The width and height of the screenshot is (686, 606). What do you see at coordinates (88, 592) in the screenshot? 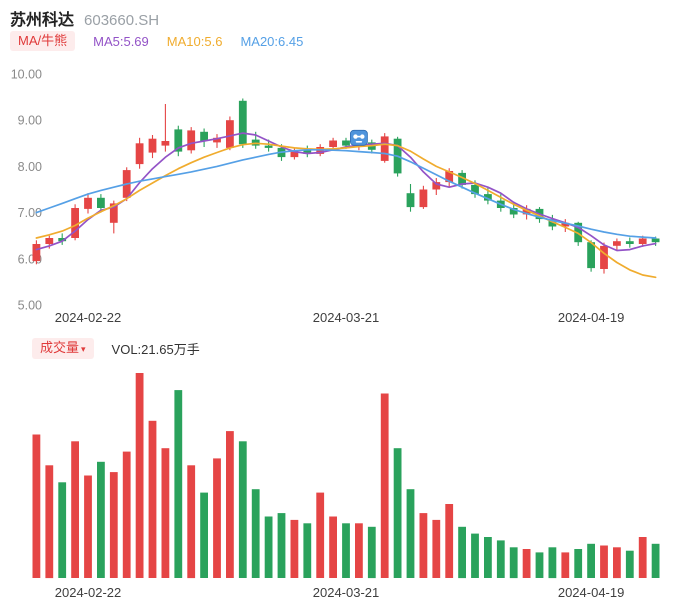
I see `volume-x-axis-date-label: 2024-02-22` at bounding box center [88, 592].